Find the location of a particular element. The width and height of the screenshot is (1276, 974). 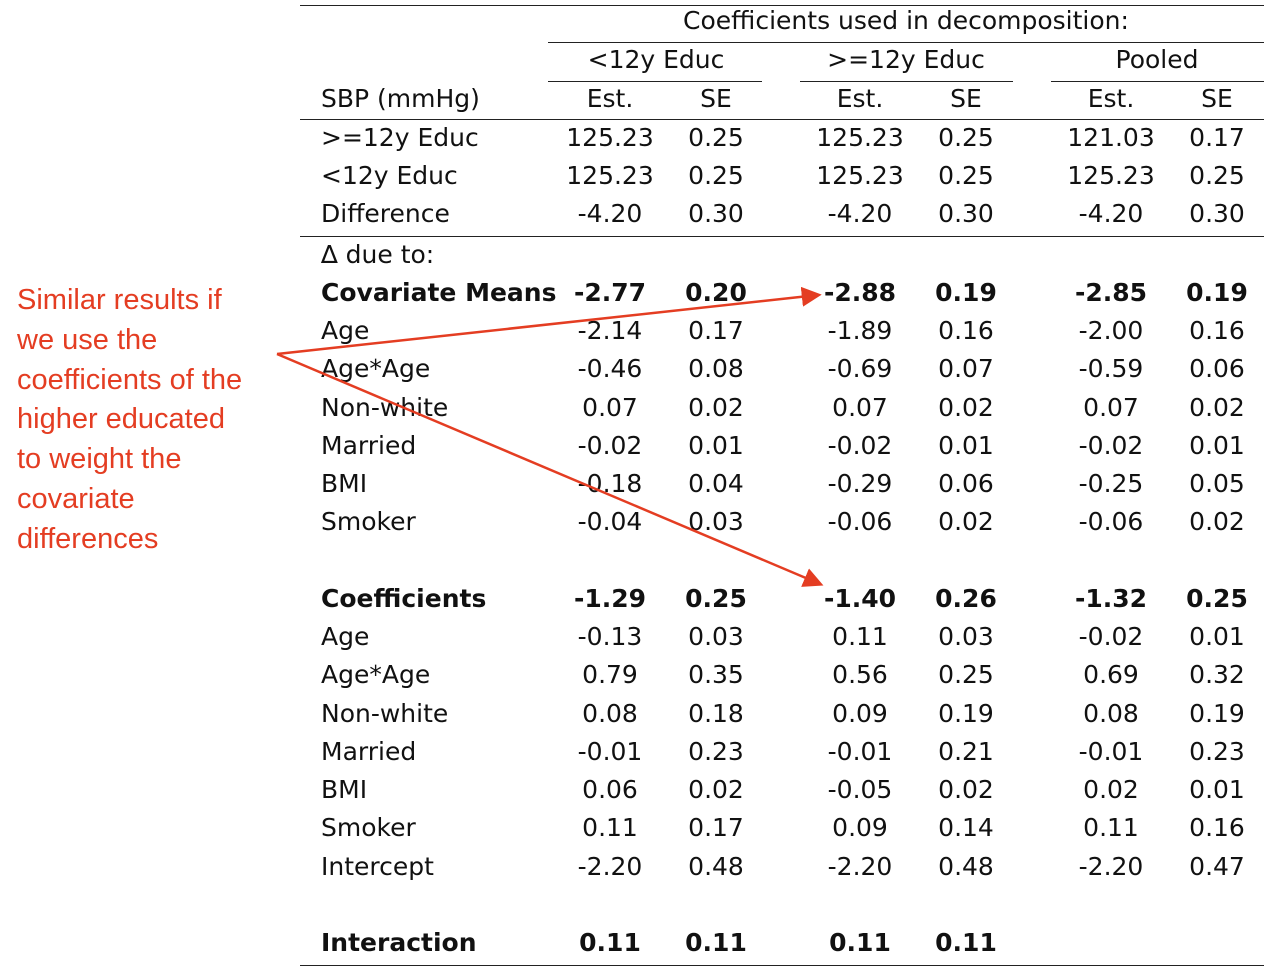

annotation-line: covariate is located at coordinates (76, 498).